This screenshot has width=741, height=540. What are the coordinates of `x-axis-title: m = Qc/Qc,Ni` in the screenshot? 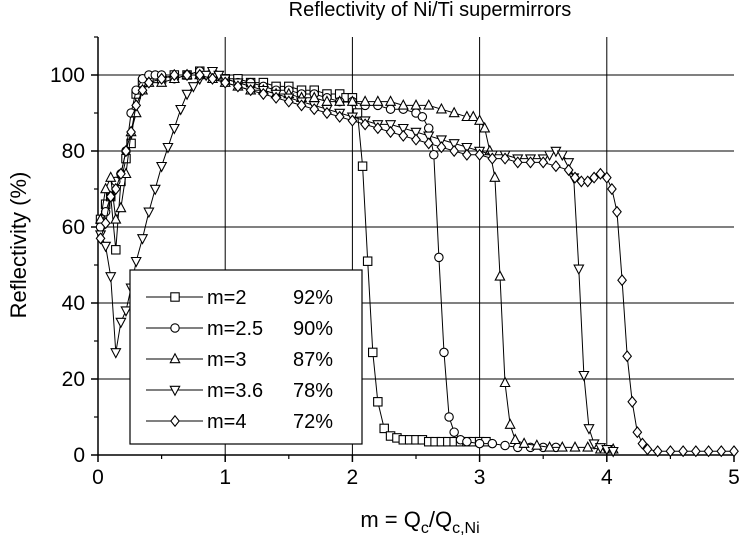 It's located at (419, 522).